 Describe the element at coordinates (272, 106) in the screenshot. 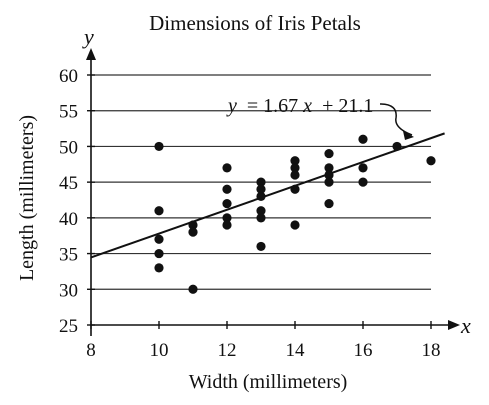

I see `equation-slope-part: = 1.67` at that location.